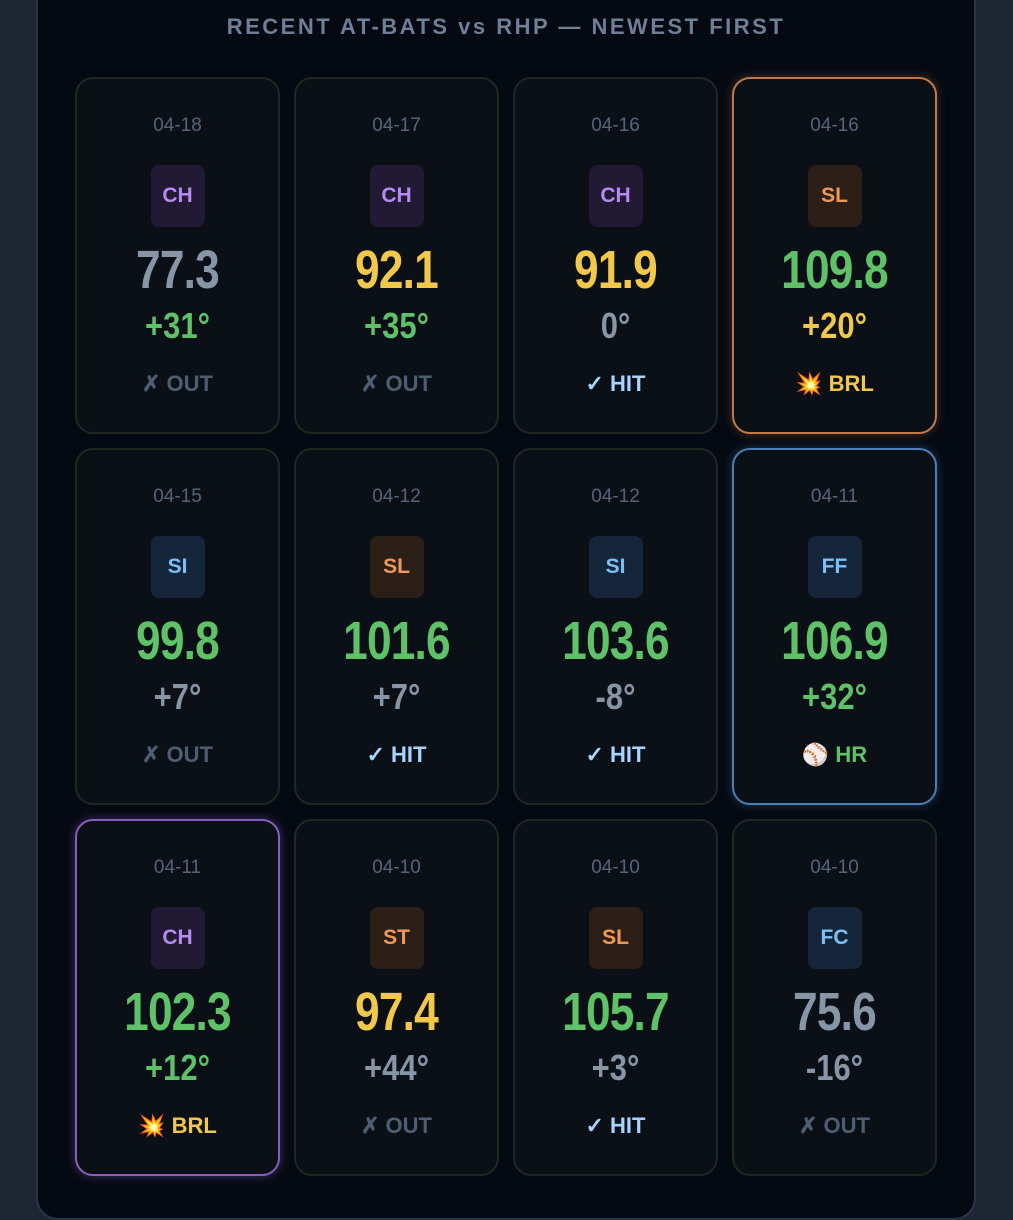 The height and width of the screenshot is (1220, 1013). I want to click on at-bat-card: 04-16 CH 91.9 0° ✓ HIT, so click(615, 255).